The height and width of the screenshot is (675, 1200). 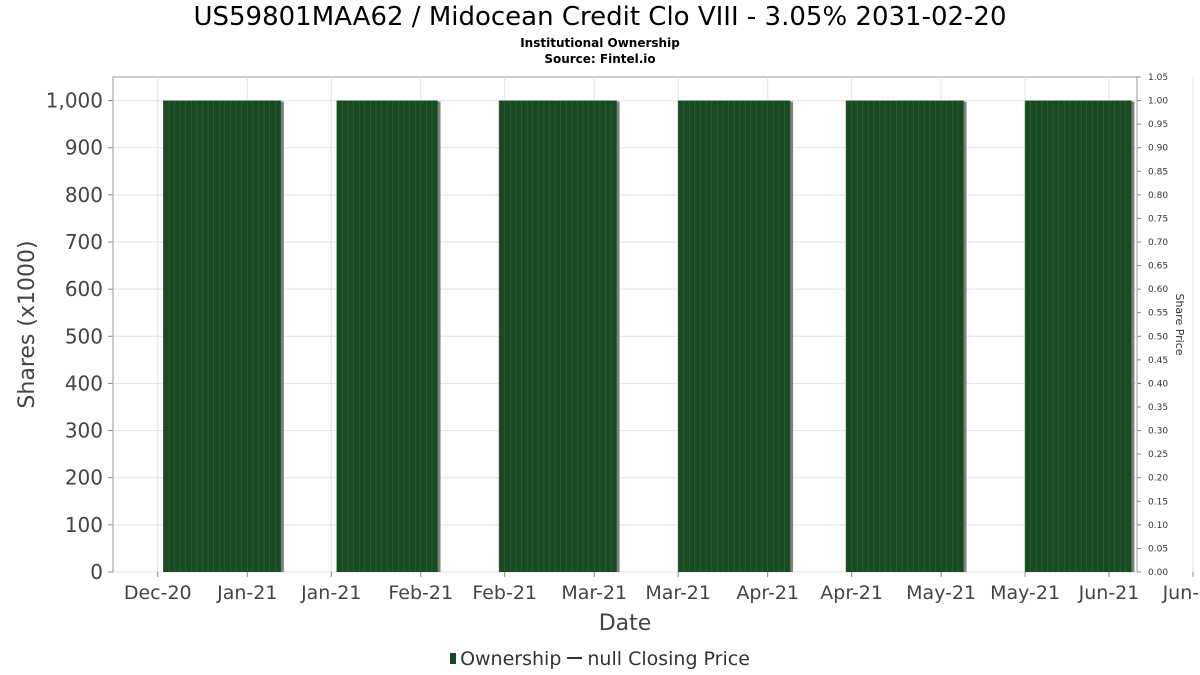 What do you see at coordinates (1158, 408) in the screenshot?
I see `y2-tick-label: 0.35` at bounding box center [1158, 408].